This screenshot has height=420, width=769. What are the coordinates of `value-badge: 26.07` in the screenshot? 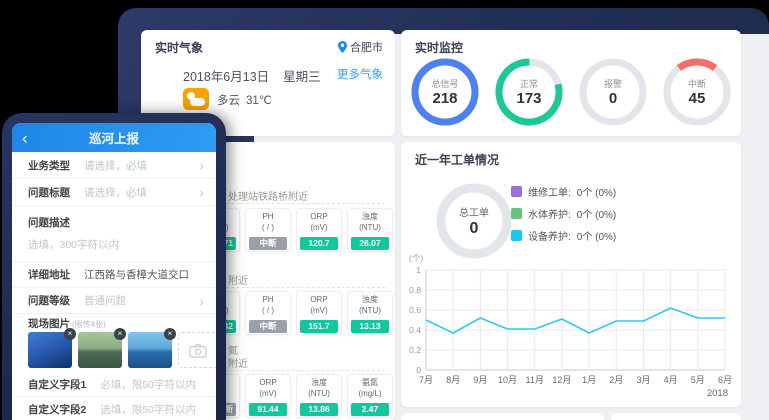 It's located at (370, 243).